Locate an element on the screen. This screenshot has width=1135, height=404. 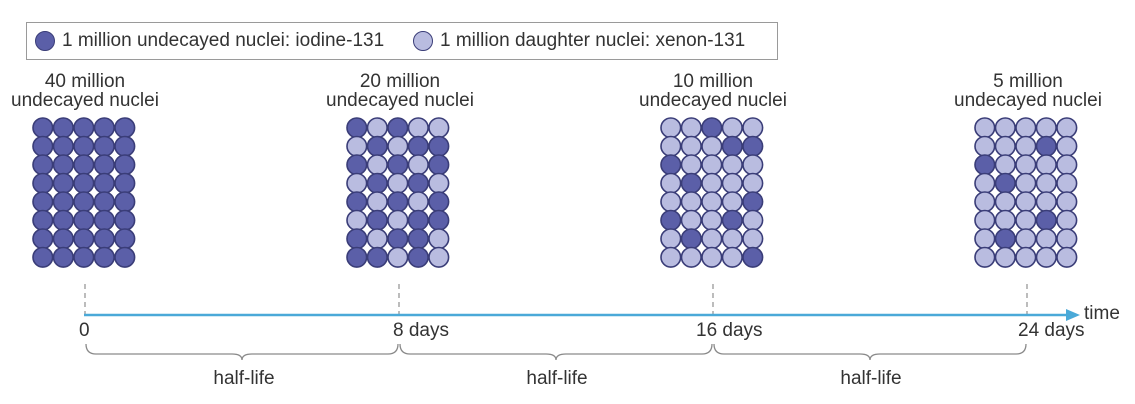
tick-label-0: 0 is located at coordinates (84, 330).